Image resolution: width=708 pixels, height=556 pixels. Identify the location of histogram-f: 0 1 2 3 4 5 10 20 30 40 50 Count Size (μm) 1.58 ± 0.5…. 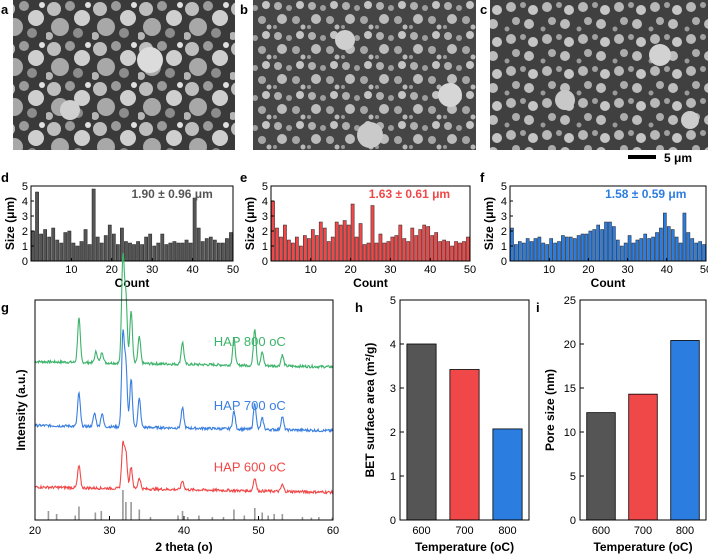
(595, 235).